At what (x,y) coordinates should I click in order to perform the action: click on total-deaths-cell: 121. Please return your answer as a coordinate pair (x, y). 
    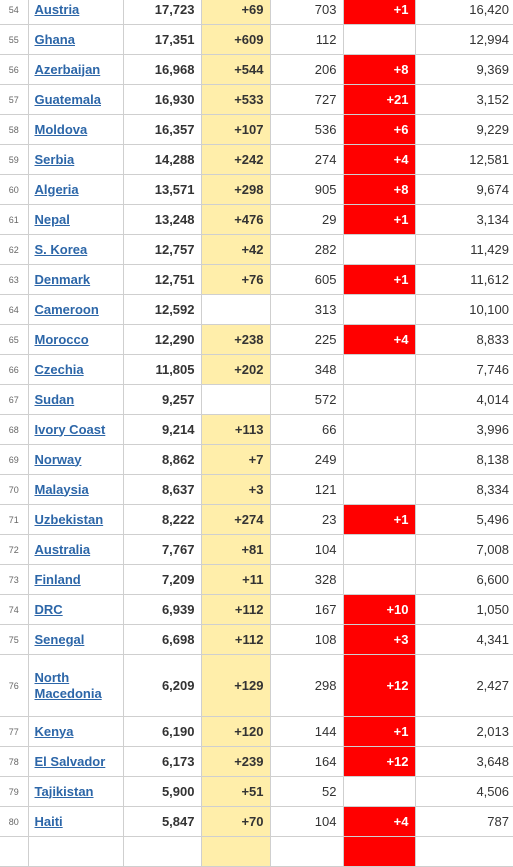
    Looking at the image, I should click on (306, 489).